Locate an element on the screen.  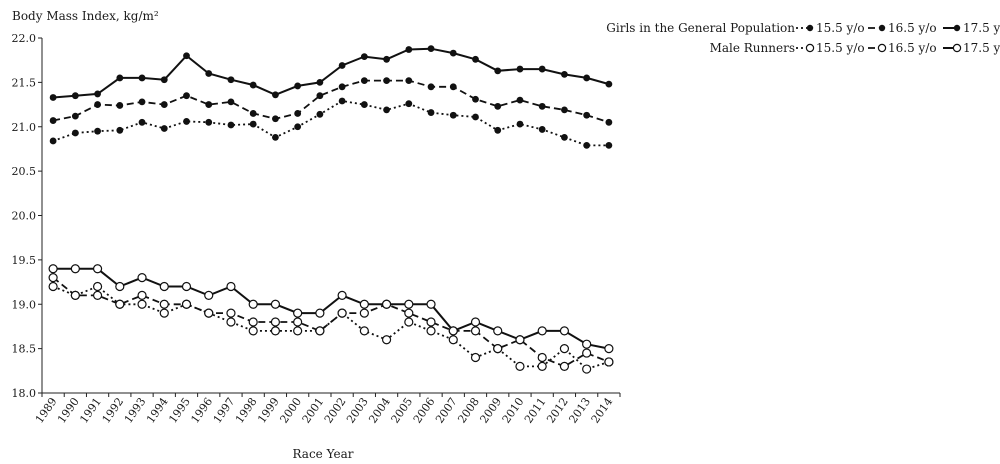
x-tick-label: 2001 is located at coordinates (313, 410).